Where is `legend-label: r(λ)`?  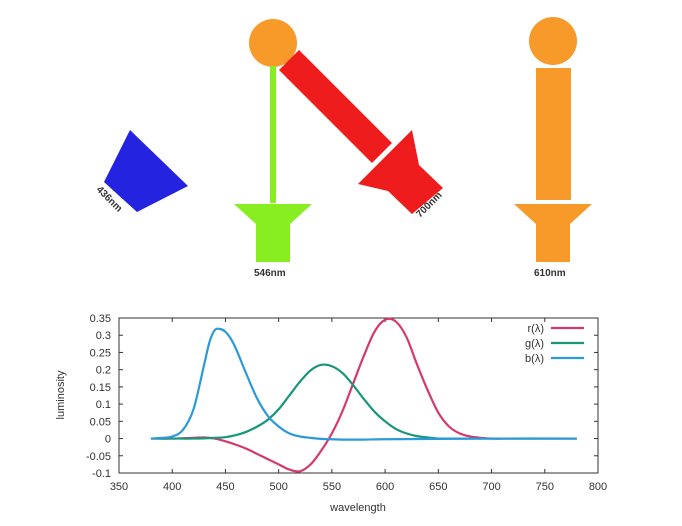 legend-label: r(λ) is located at coordinates (536, 329).